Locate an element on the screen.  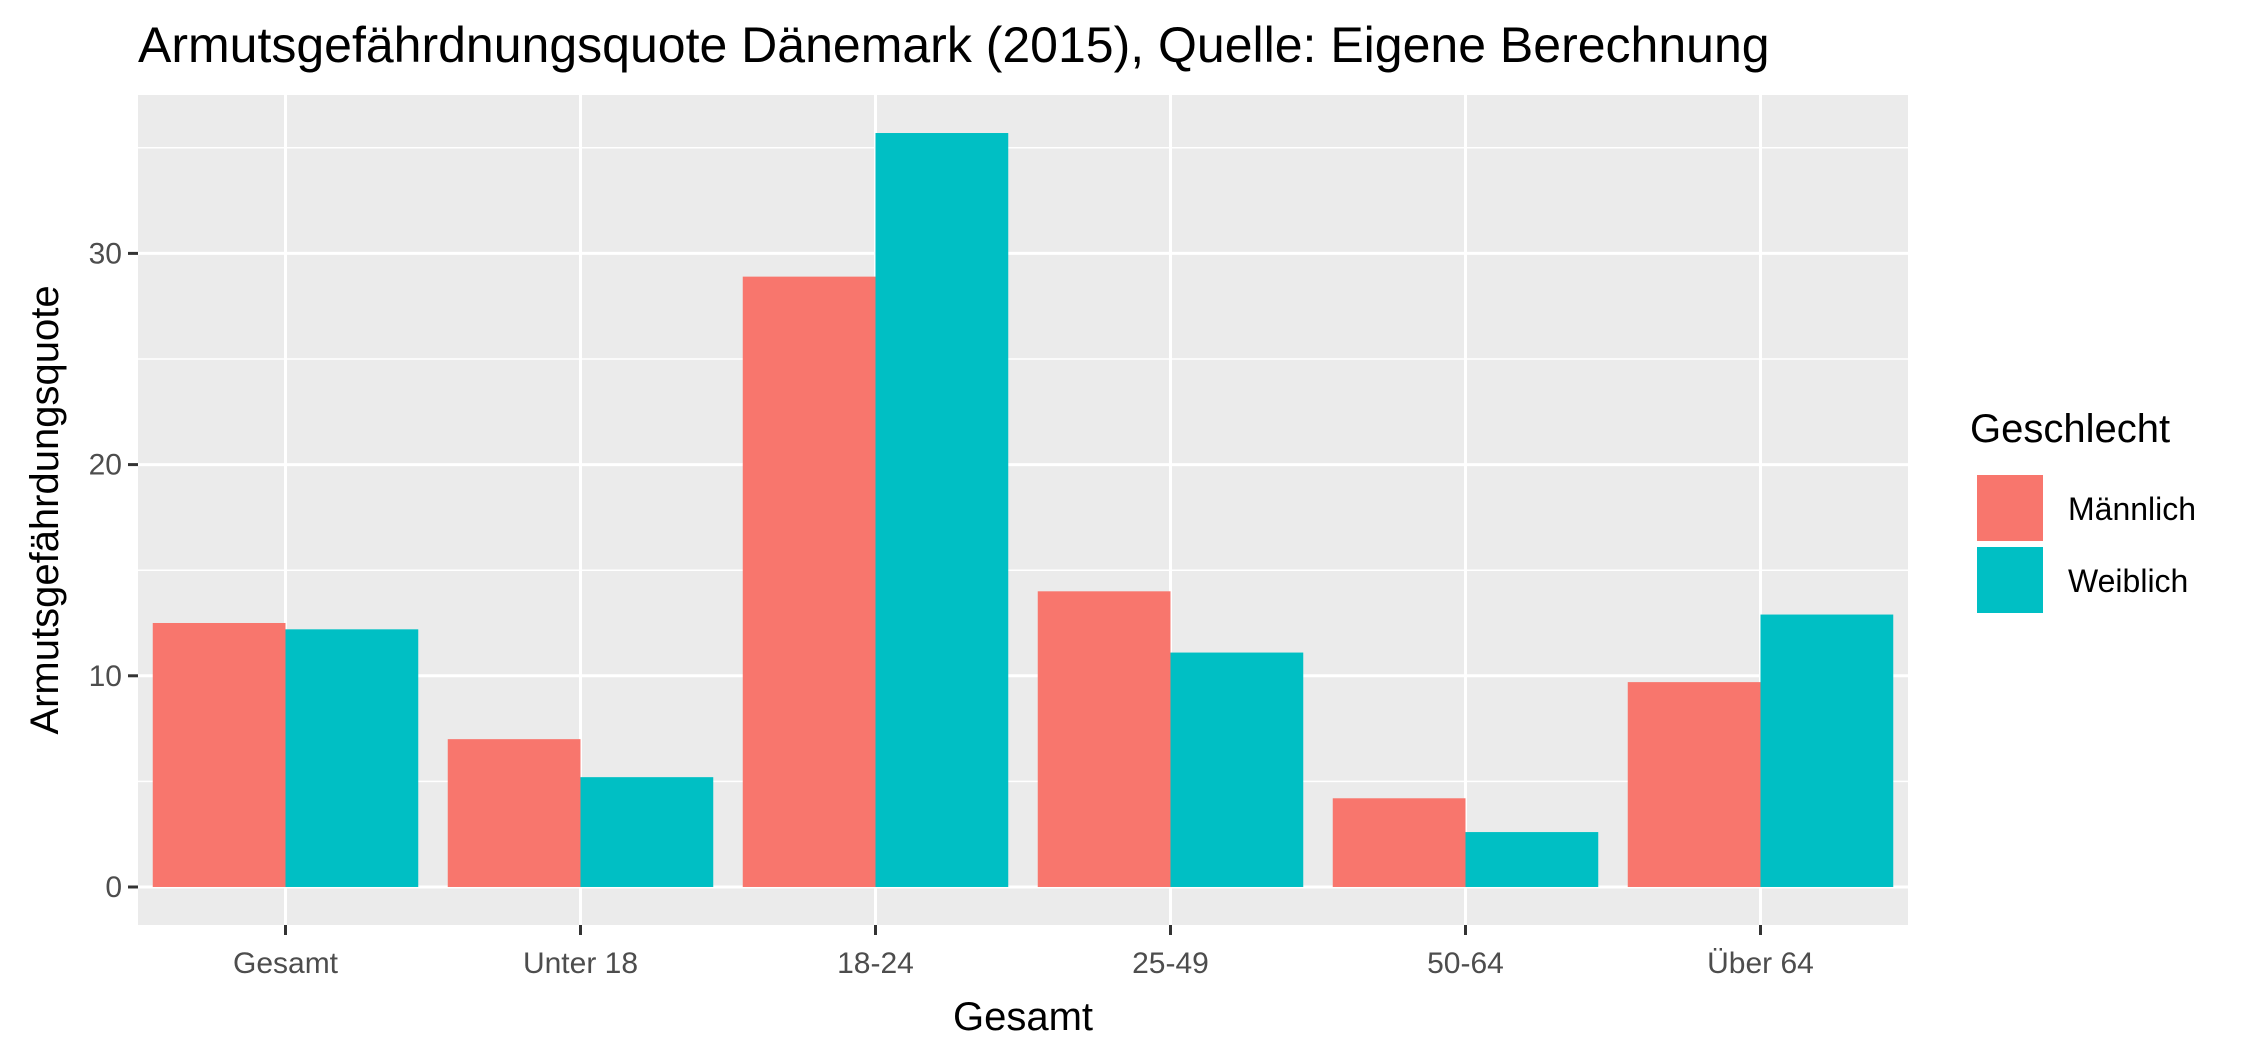
y-tick-label: 20 is located at coordinates (105, 465).